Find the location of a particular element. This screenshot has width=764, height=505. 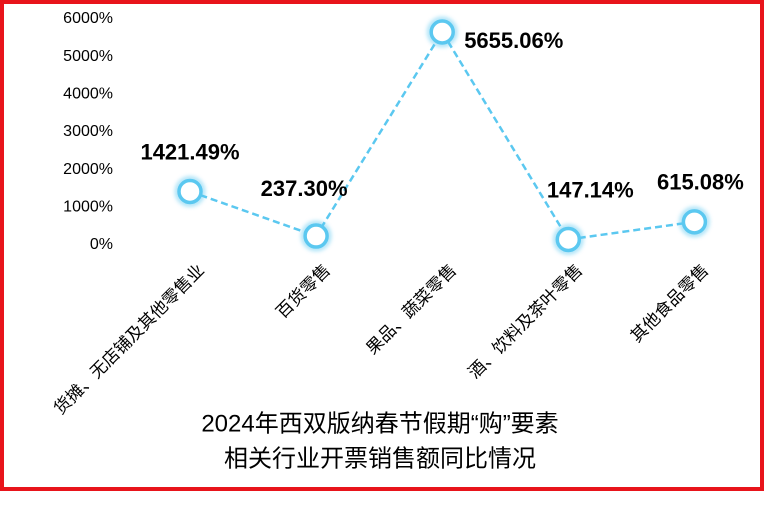

data-label: 615.08% is located at coordinates (700, 182).